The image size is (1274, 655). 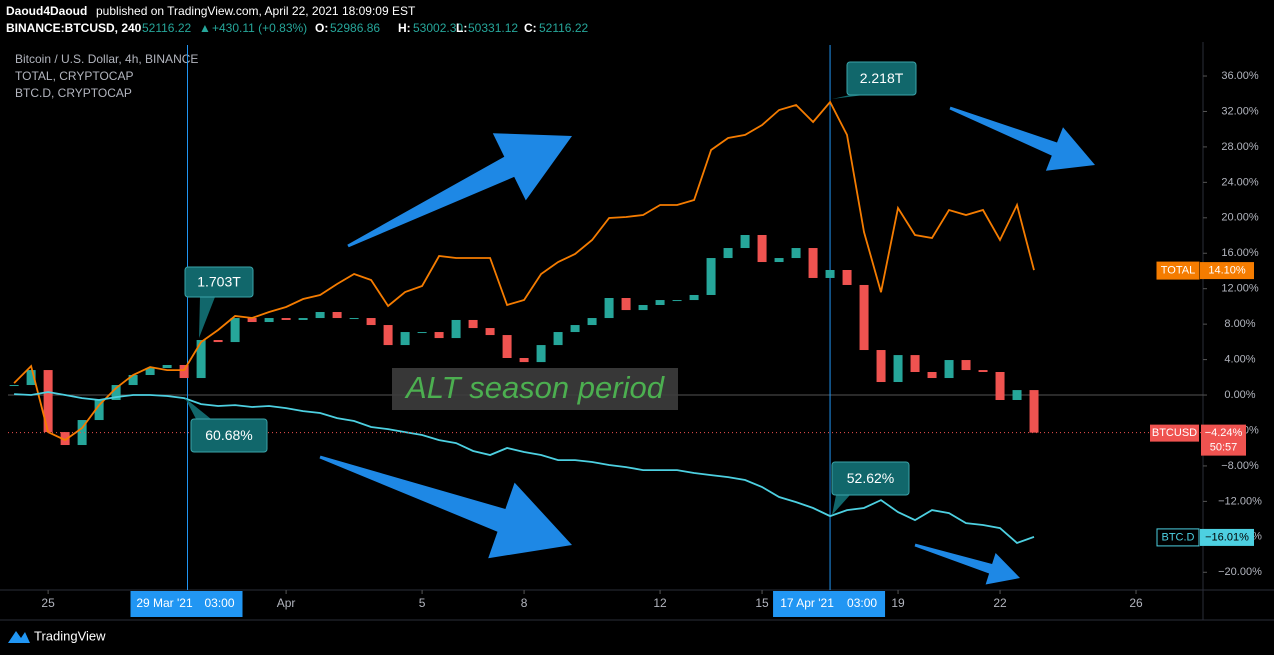 I want to click on crosshair-date: 29 Mar '21, so click(x=164, y=603).